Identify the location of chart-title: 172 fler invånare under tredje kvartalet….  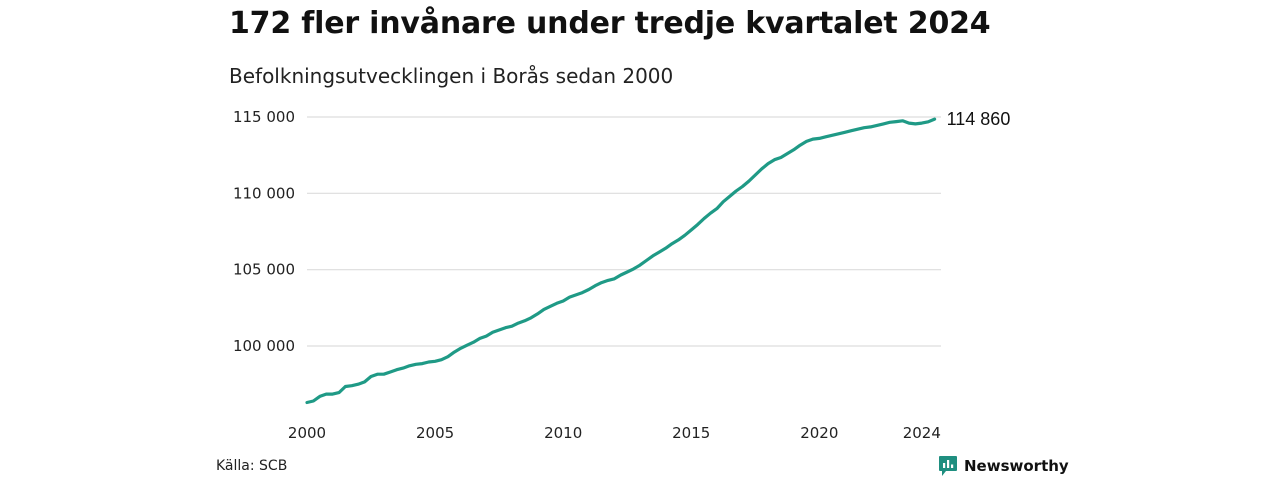
(610, 23).